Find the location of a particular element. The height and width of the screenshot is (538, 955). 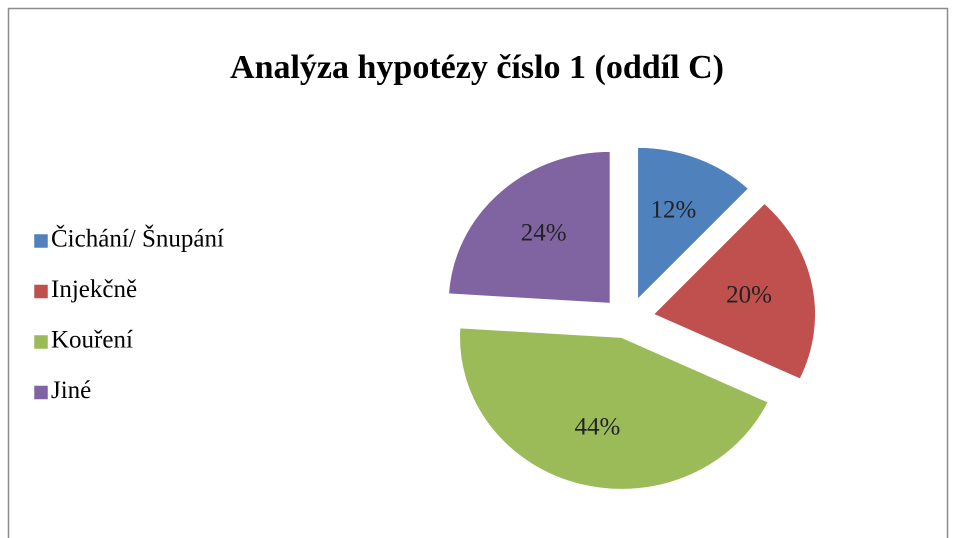

legend-text: Čichání/ Šnupání is located at coordinates (137, 238).